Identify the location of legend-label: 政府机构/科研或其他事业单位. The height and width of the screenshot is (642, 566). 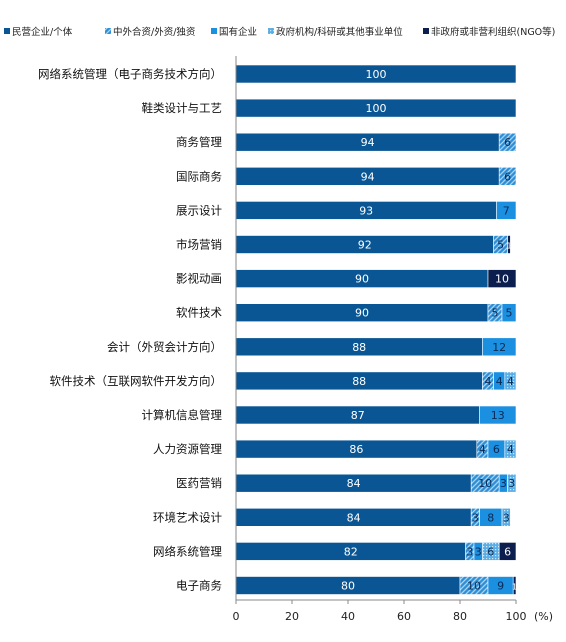
(339, 32).